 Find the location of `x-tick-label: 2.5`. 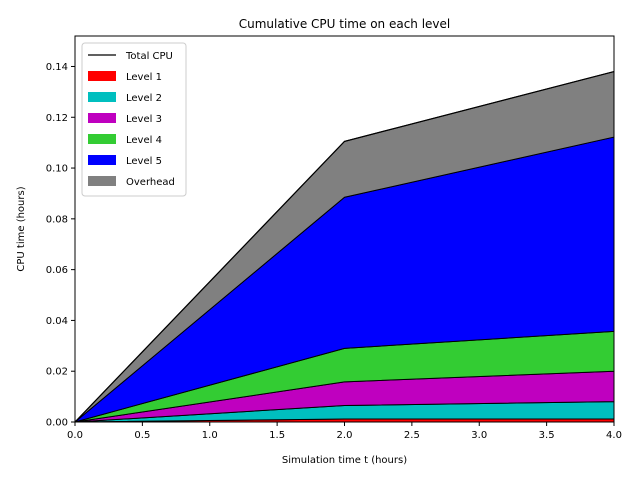

x-tick-label: 2.5 is located at coordinates (412, 435).